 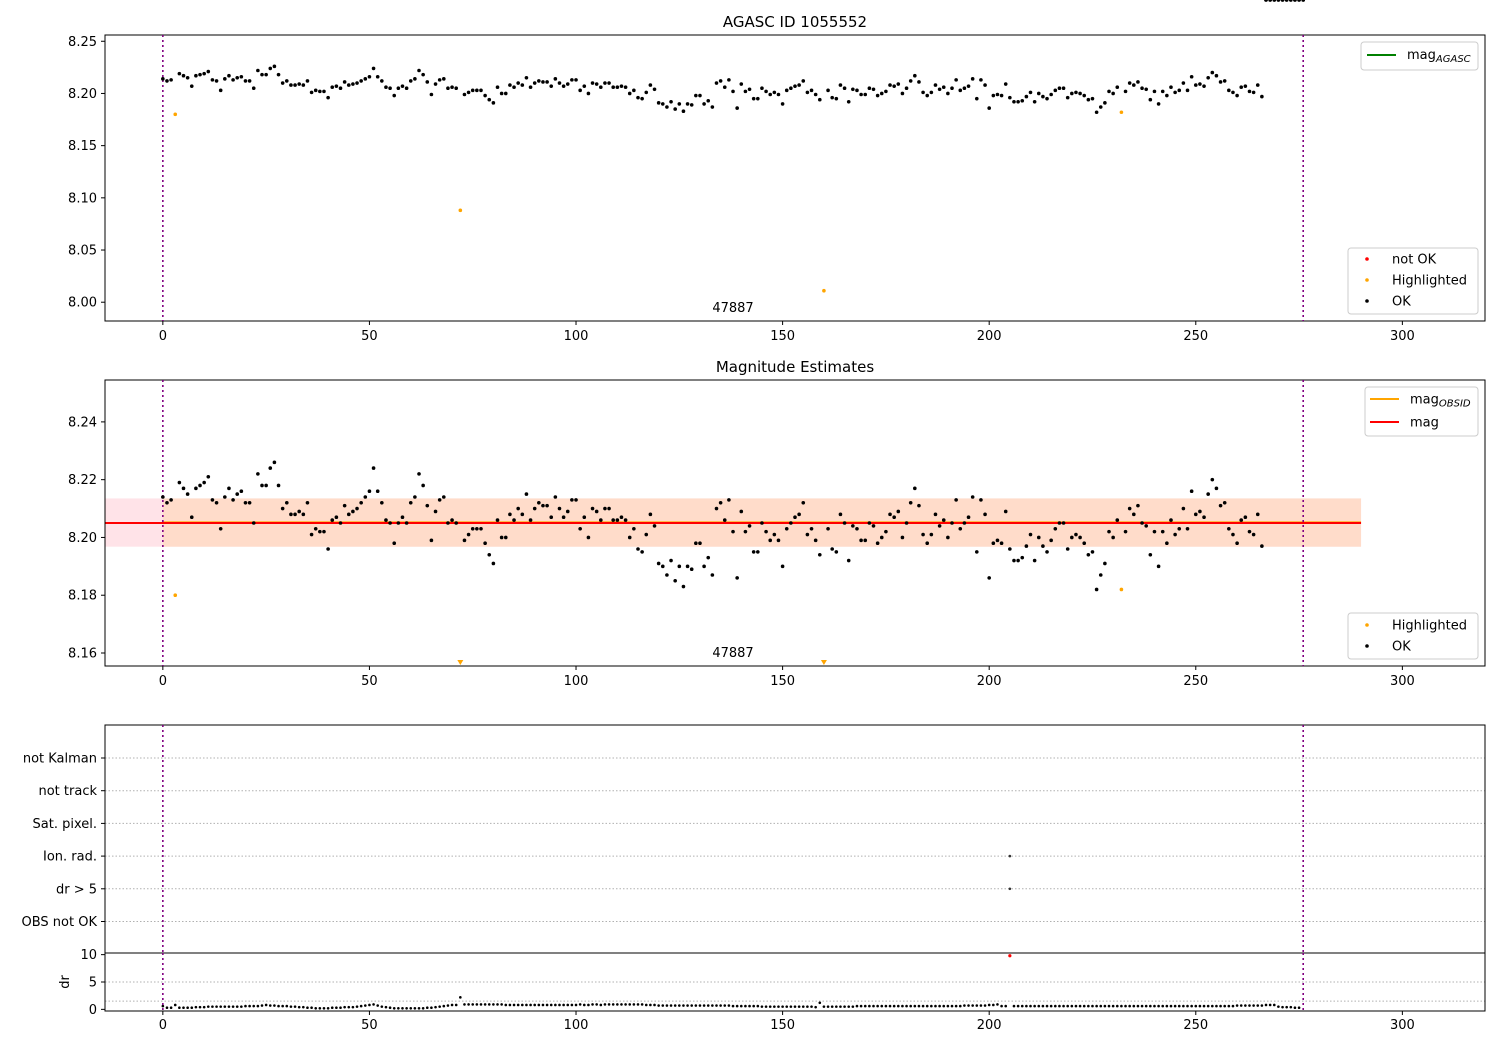 What do you see at coordinates (82, 146) in the screenshot?
I see `y-tick-label: 8.15` at bounding box center [82, 146].